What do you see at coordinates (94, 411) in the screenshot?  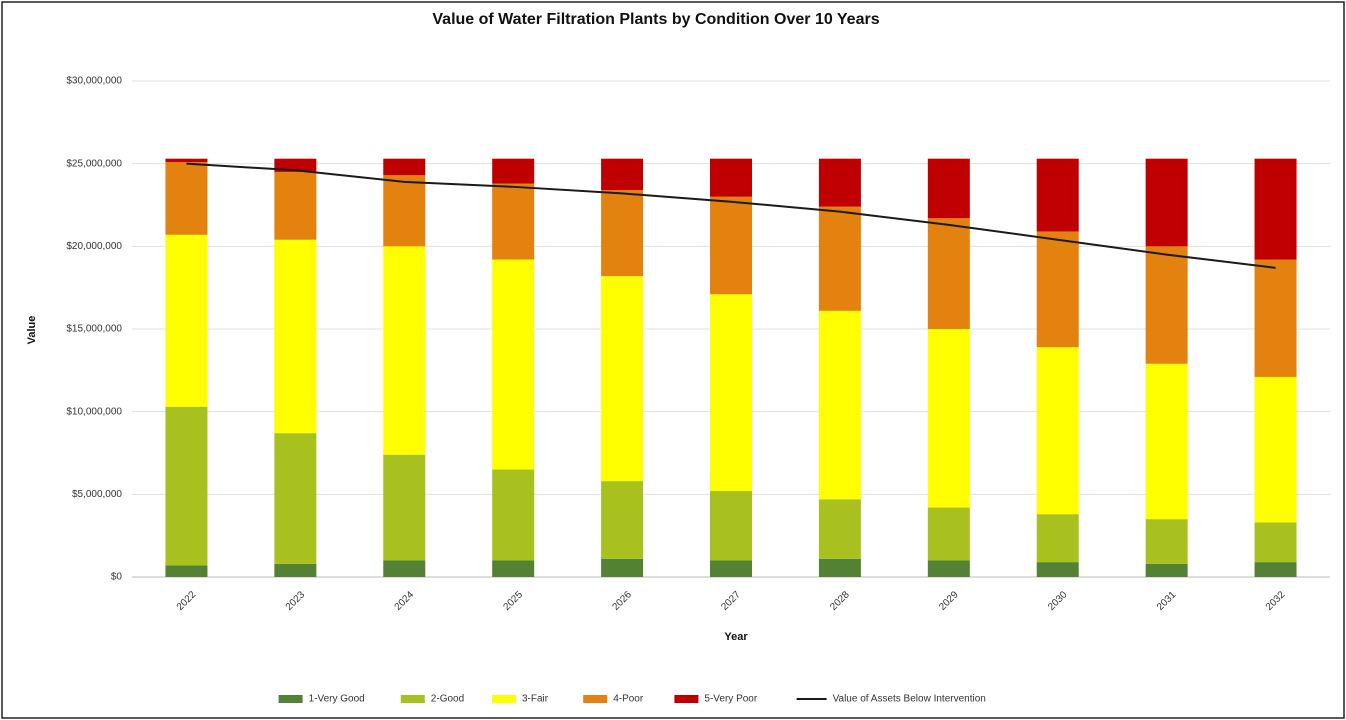 I see `y-tick-label: $10,000,000` at bounding box center [94, 411].